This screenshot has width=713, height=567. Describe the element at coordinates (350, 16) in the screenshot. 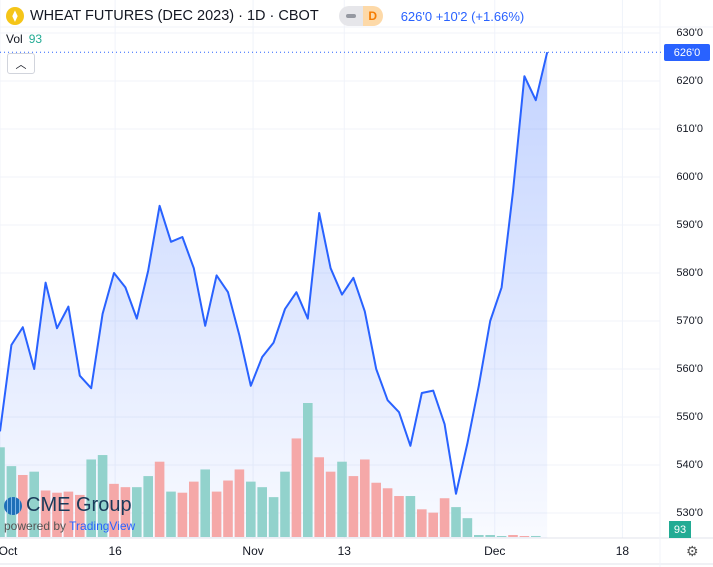

I see `minus-icon` at that location.